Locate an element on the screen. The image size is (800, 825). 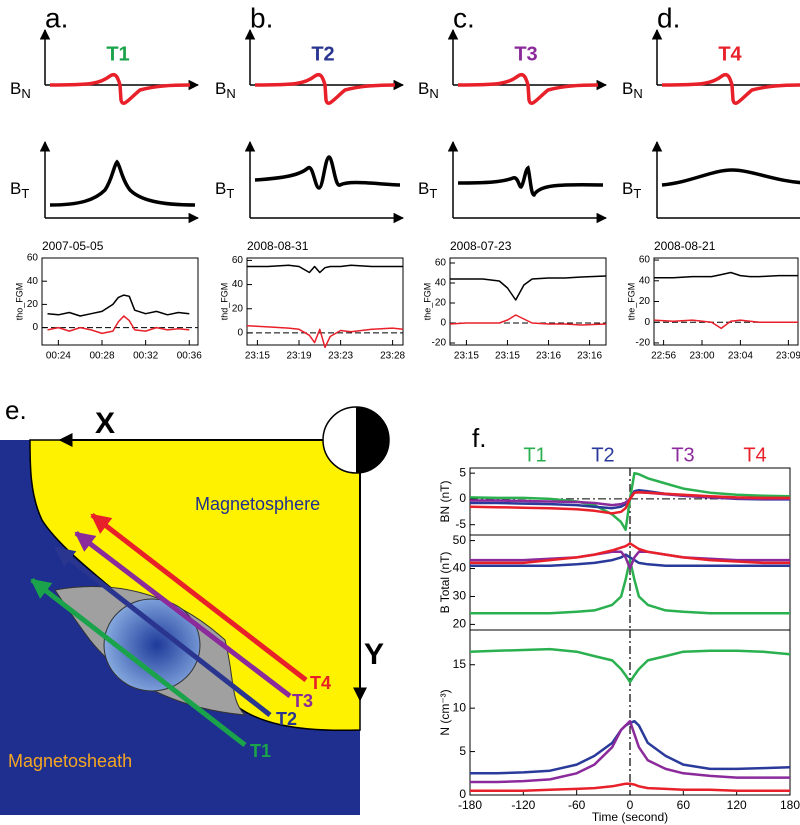
chart-title: 2008-07-23 is located at coordinates (481, 246).